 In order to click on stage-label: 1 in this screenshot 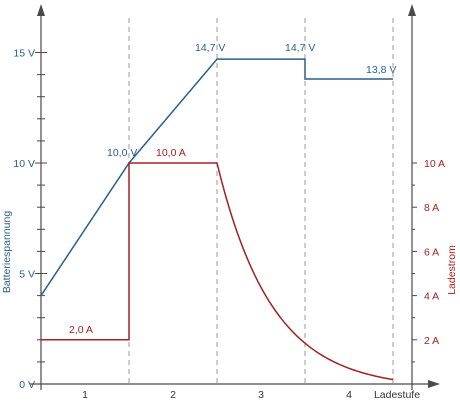, I will do `click(85, 395)`.